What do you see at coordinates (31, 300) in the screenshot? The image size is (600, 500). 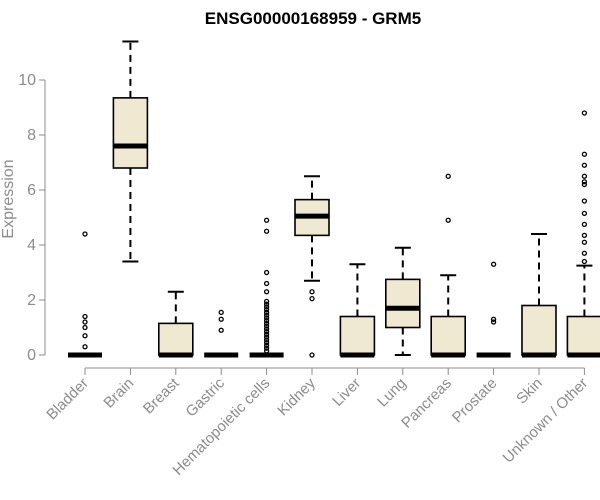 I see `y-tick-label: 2` at bounding box center [31, 300].